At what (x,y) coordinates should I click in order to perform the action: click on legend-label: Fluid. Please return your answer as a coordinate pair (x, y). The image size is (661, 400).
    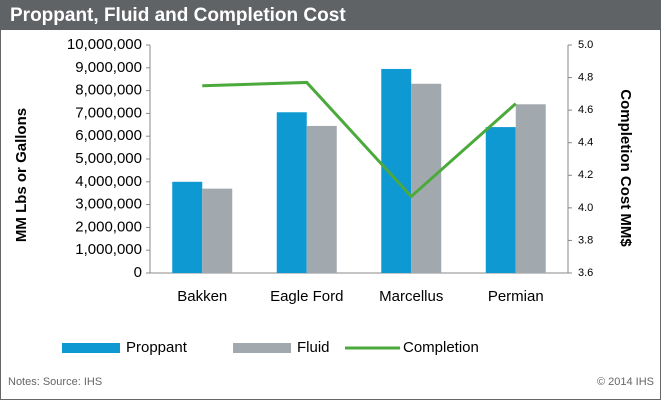
    Looking at the image, I should click on (313, 347).